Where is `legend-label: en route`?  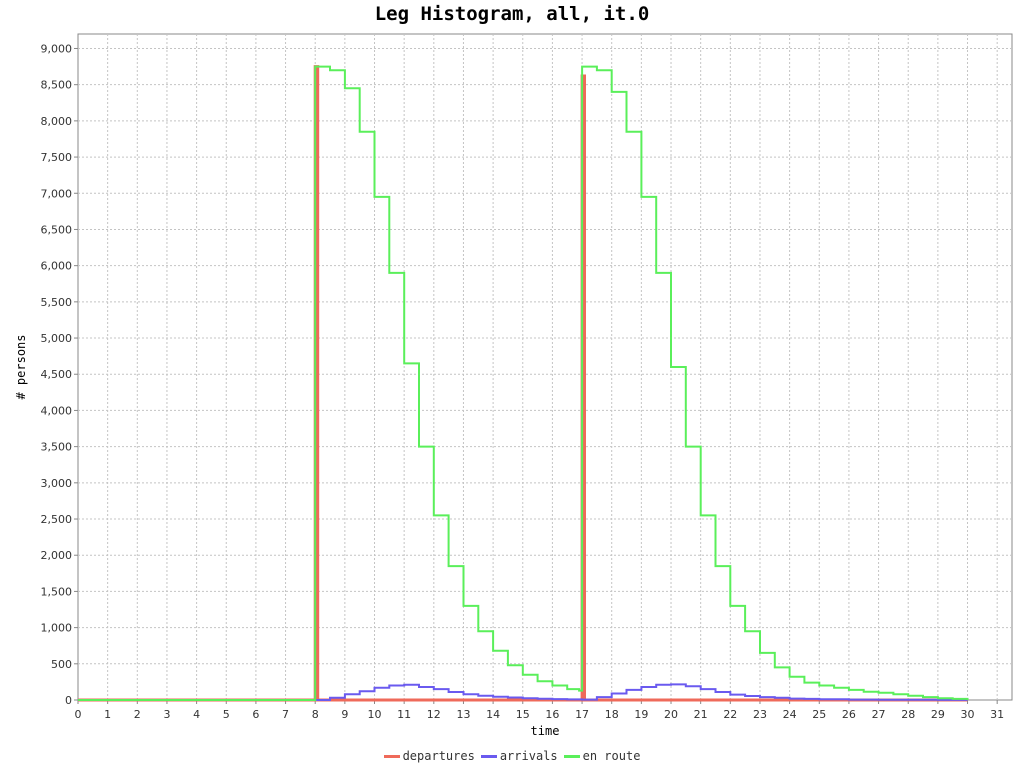
legend-label: en route is located at coordinates (611, 756).